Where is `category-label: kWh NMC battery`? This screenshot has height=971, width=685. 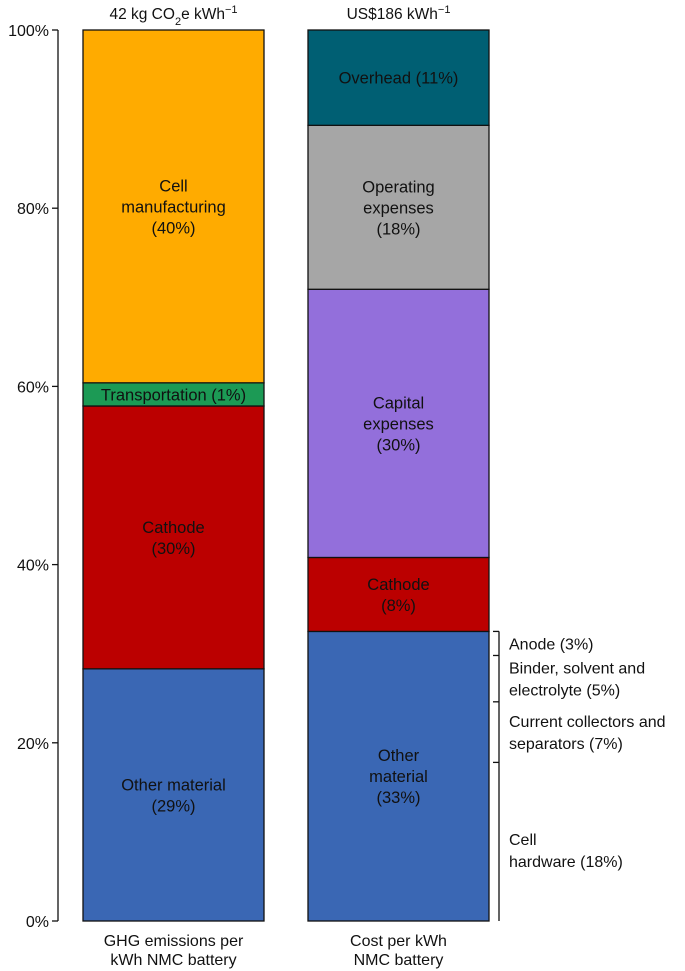 category-label: kWh NMC battery is located at coordinates (173, 960).